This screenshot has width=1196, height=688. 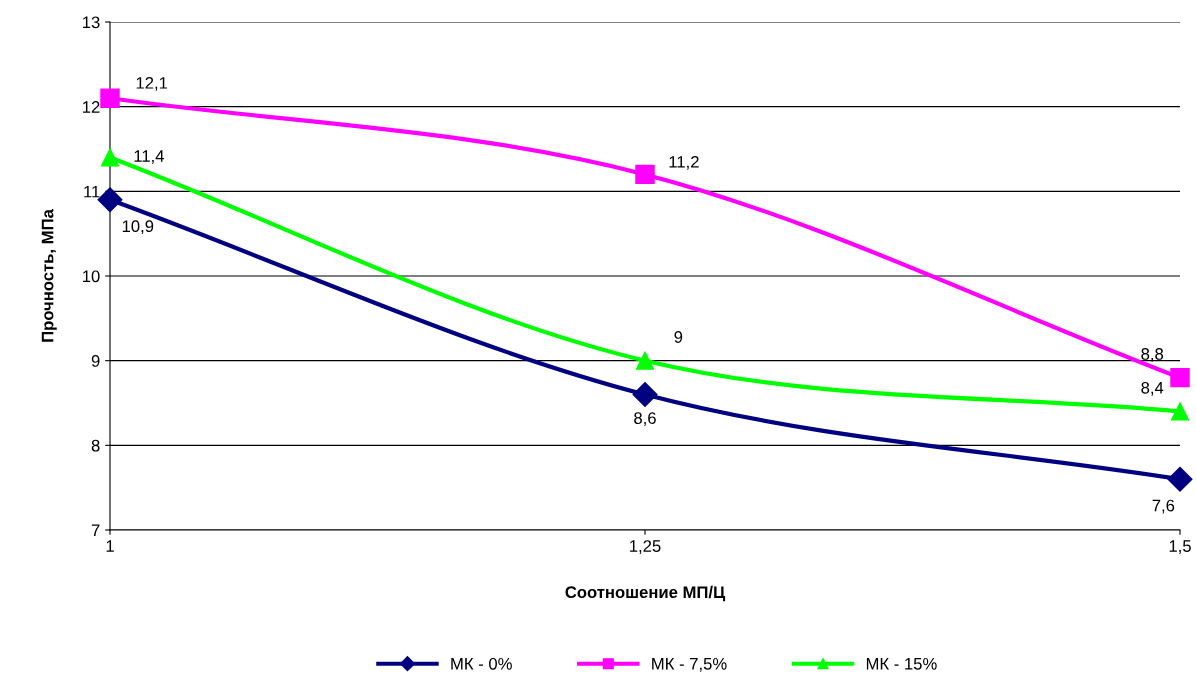 I want to click on y-tick-label: 13, so click(x=91, y=22).